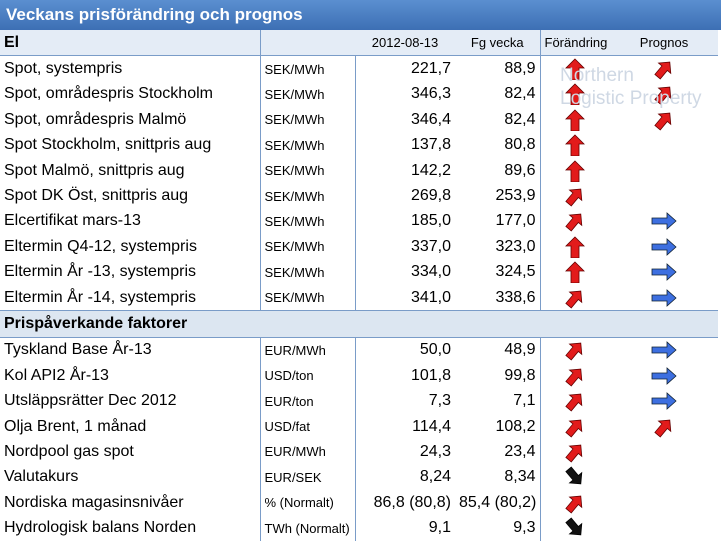  What do you see at coordinates (307, 528) in the screenshot?
I see `unit: TWh (Normalt)` at bounding box center [307, 528].